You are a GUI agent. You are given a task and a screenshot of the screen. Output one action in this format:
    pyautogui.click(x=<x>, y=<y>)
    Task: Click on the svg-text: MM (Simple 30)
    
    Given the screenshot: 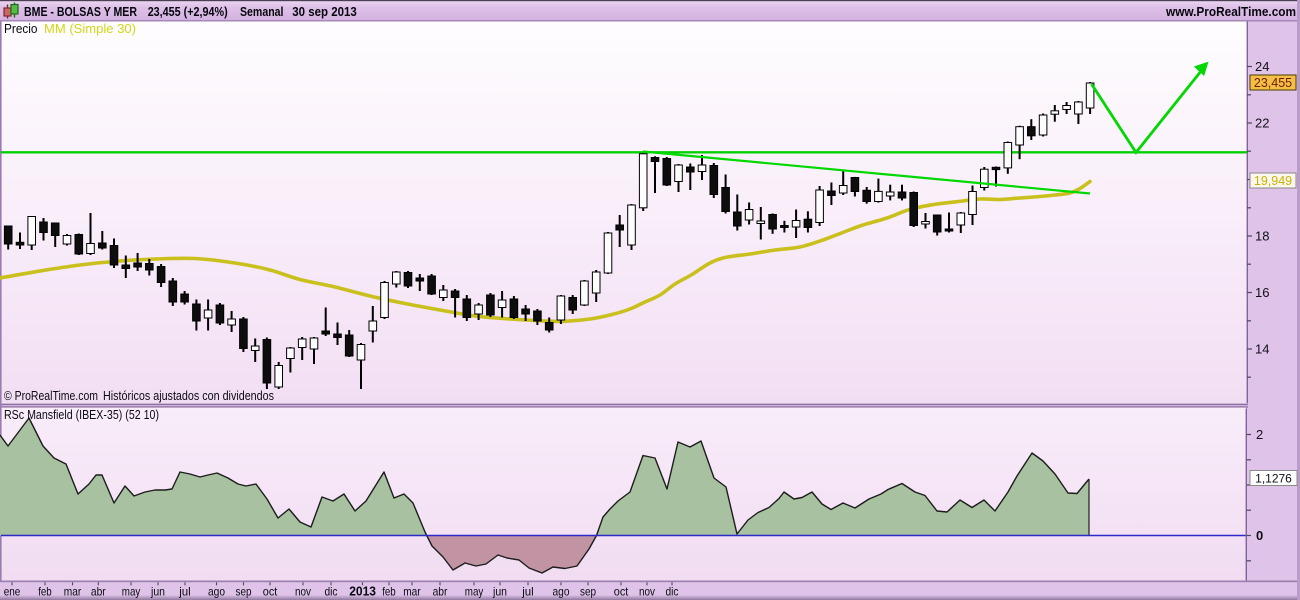 What is the action you would take?
    pyautogui.click(x=90, y=29)
    